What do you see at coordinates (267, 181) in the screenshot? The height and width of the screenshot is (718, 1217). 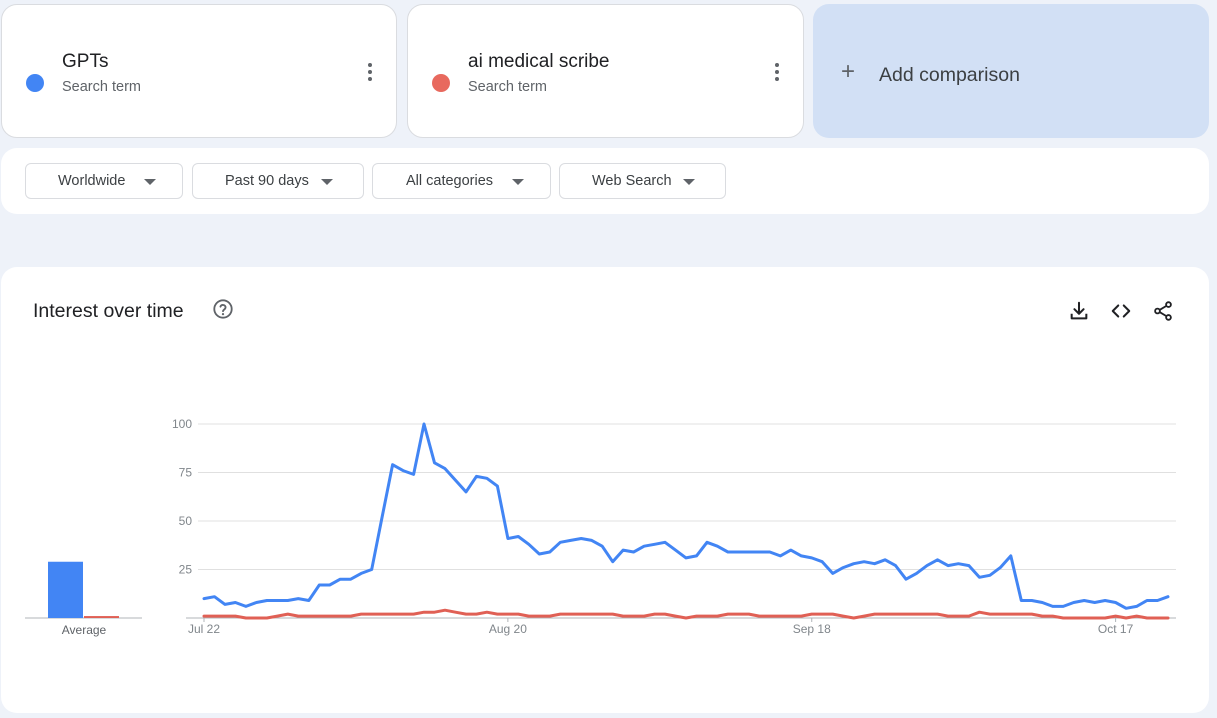 I see `time-range-label: Past 90 days` at bounding box center [267, 181].